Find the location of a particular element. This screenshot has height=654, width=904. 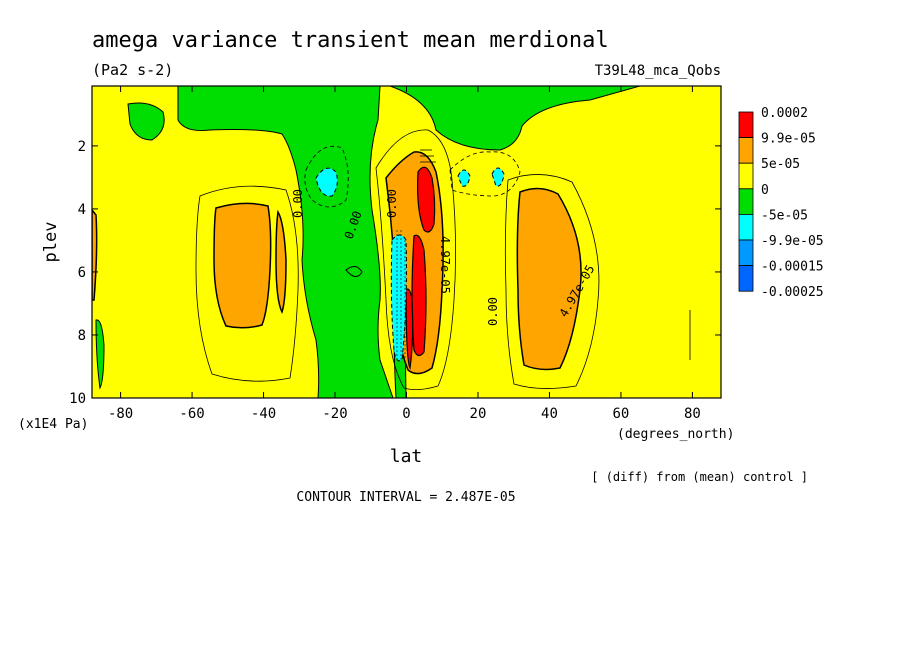

green-region-central is located at coordinates (285, 242).